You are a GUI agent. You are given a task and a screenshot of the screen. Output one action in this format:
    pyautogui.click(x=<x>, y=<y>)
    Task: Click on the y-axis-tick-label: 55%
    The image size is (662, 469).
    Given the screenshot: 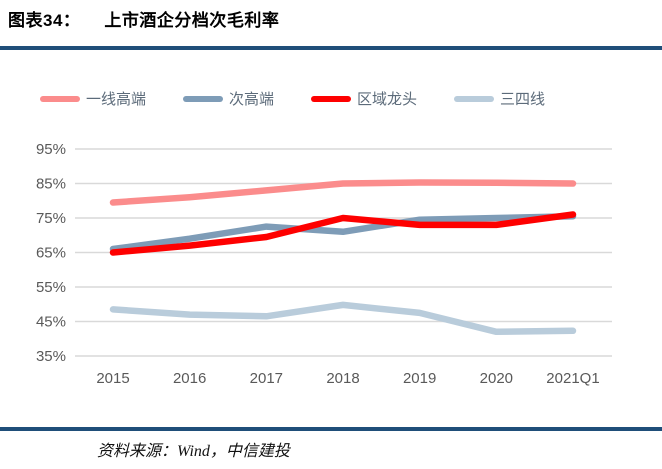 What is the action you would take?
    pyautogui.click(x=51, y=287)
    